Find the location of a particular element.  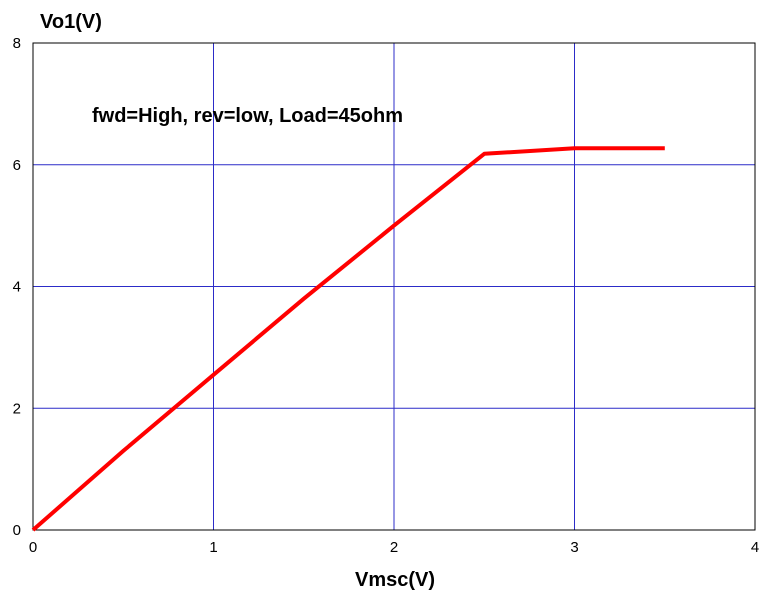

y-tick-label: 2 is located at coordinates (17, 408).